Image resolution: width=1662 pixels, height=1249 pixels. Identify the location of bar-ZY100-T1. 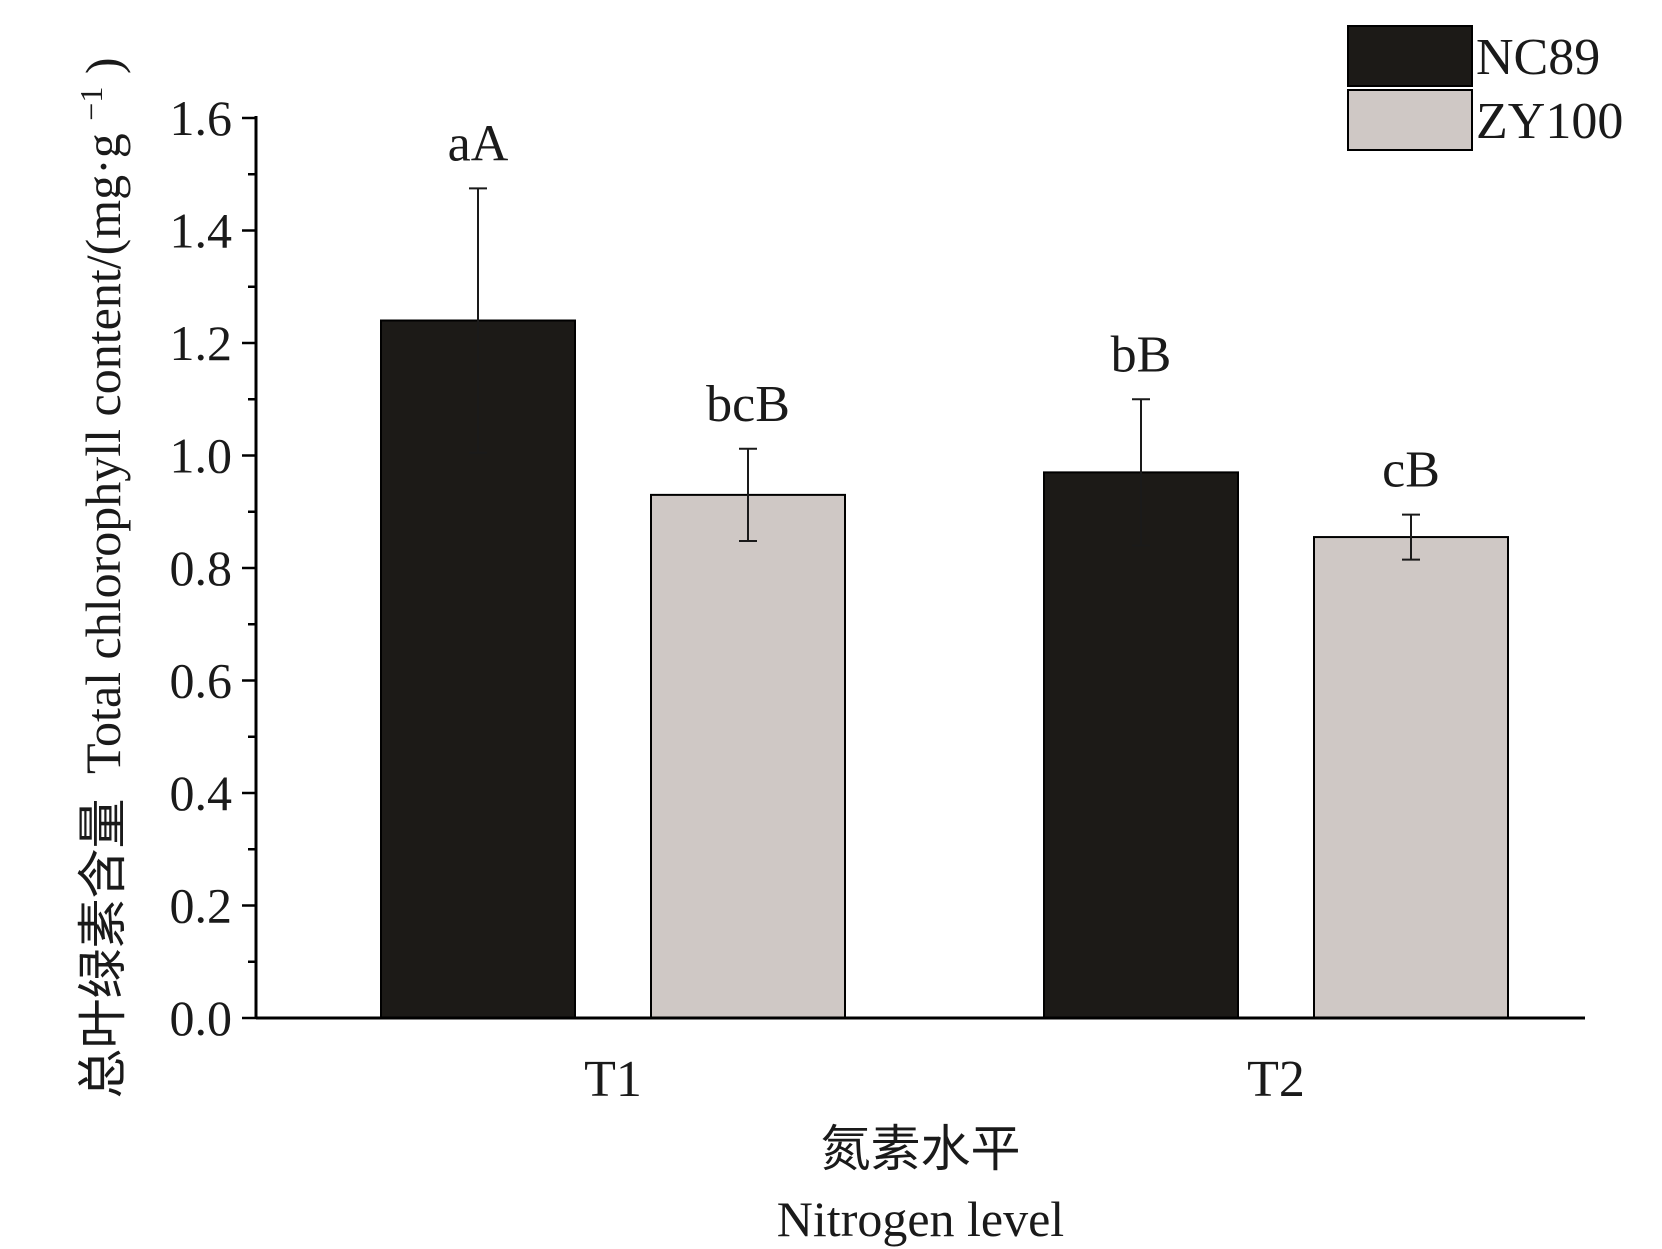
(748, 756).